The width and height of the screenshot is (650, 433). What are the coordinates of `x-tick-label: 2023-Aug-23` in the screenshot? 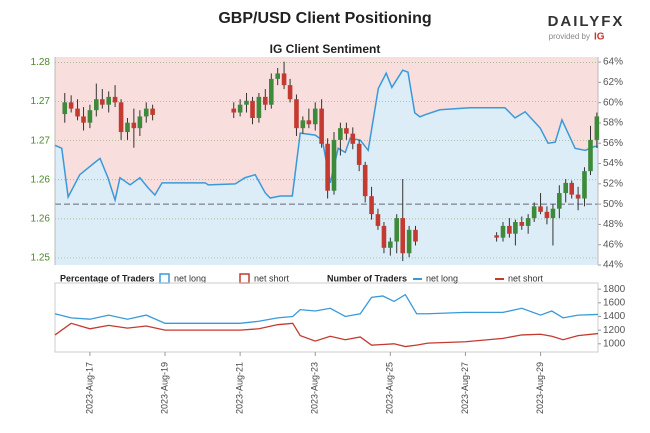 It's located at (315, 388).